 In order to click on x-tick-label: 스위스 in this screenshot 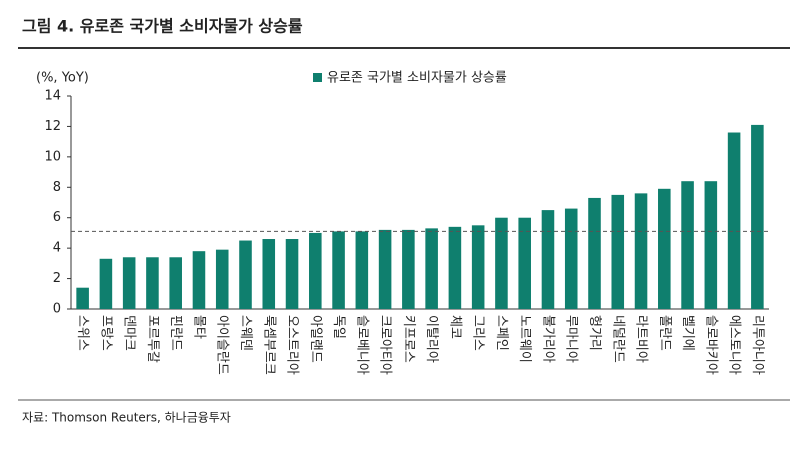, I will do `click(82, 333)`.